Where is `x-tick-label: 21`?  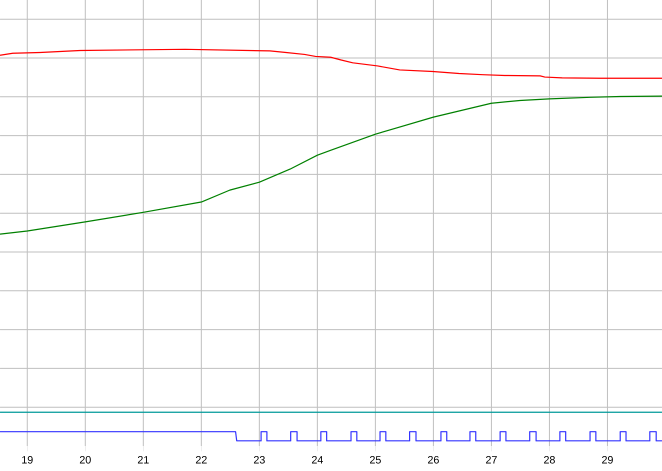
x-tick-label: 21 is located at coordinates (143, 460).